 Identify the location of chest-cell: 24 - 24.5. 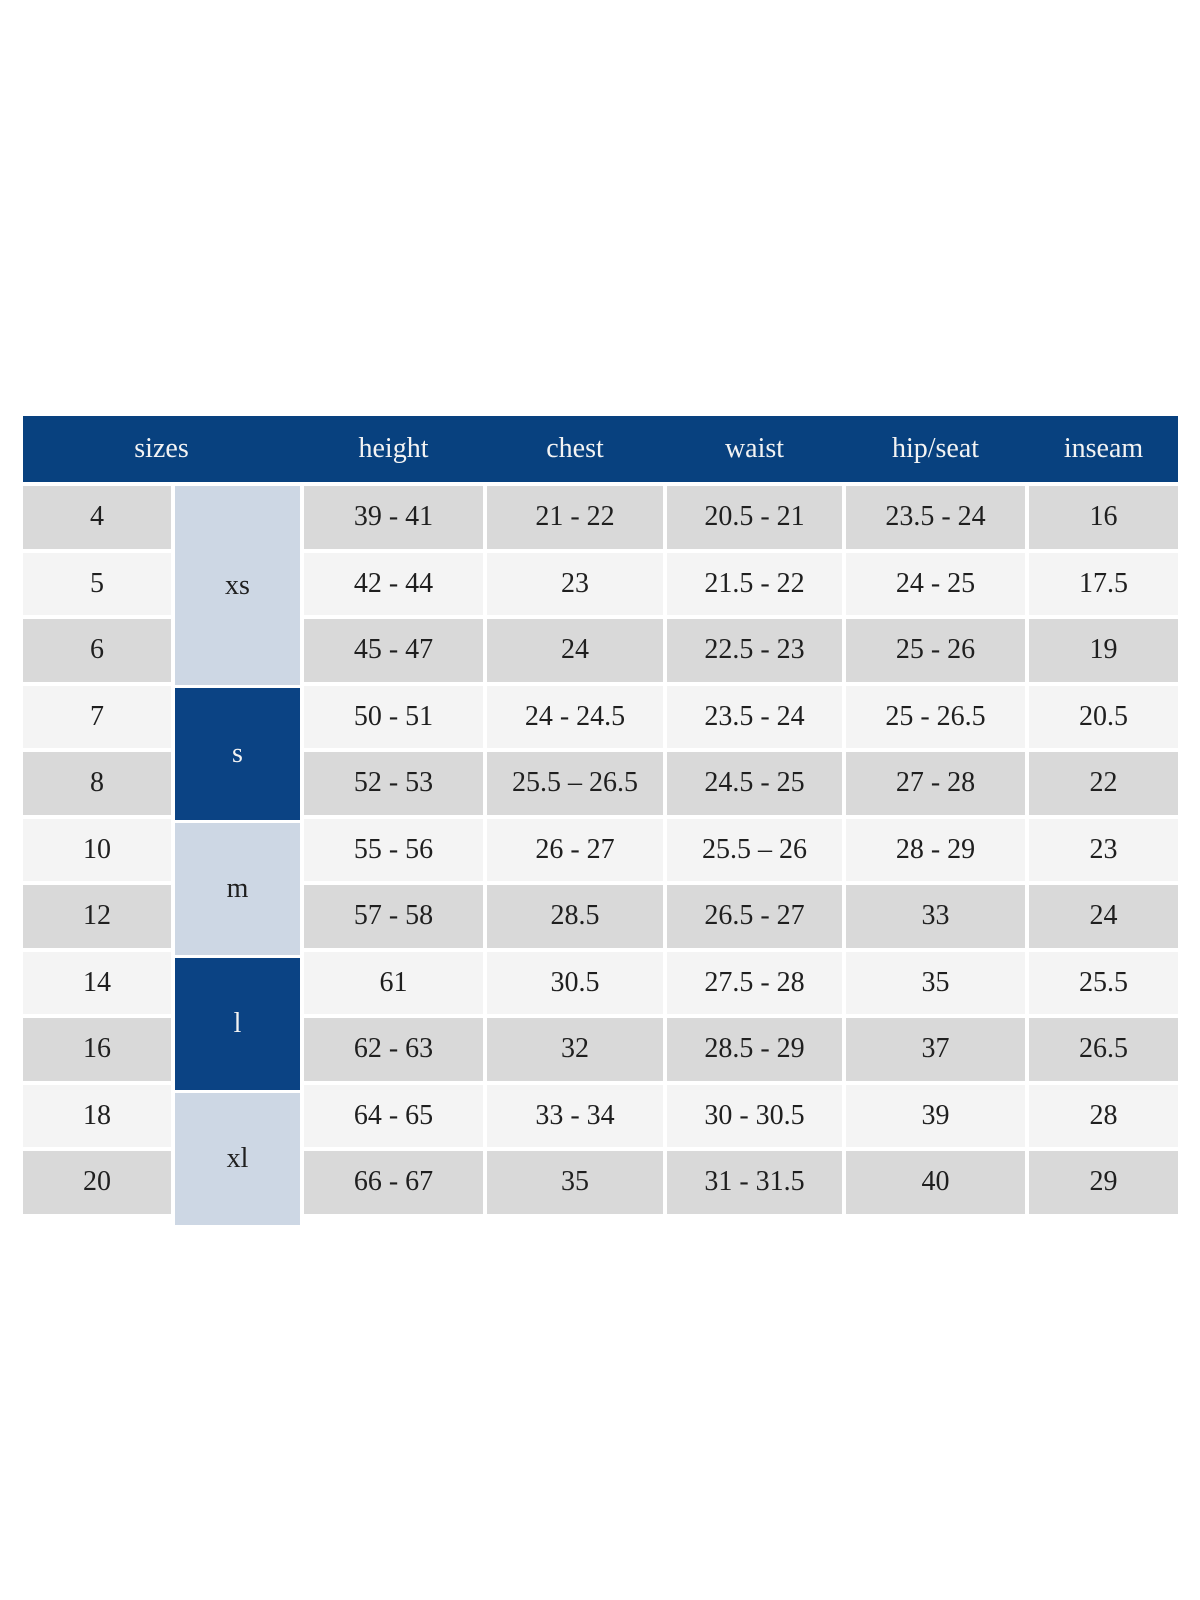
(575, 716).